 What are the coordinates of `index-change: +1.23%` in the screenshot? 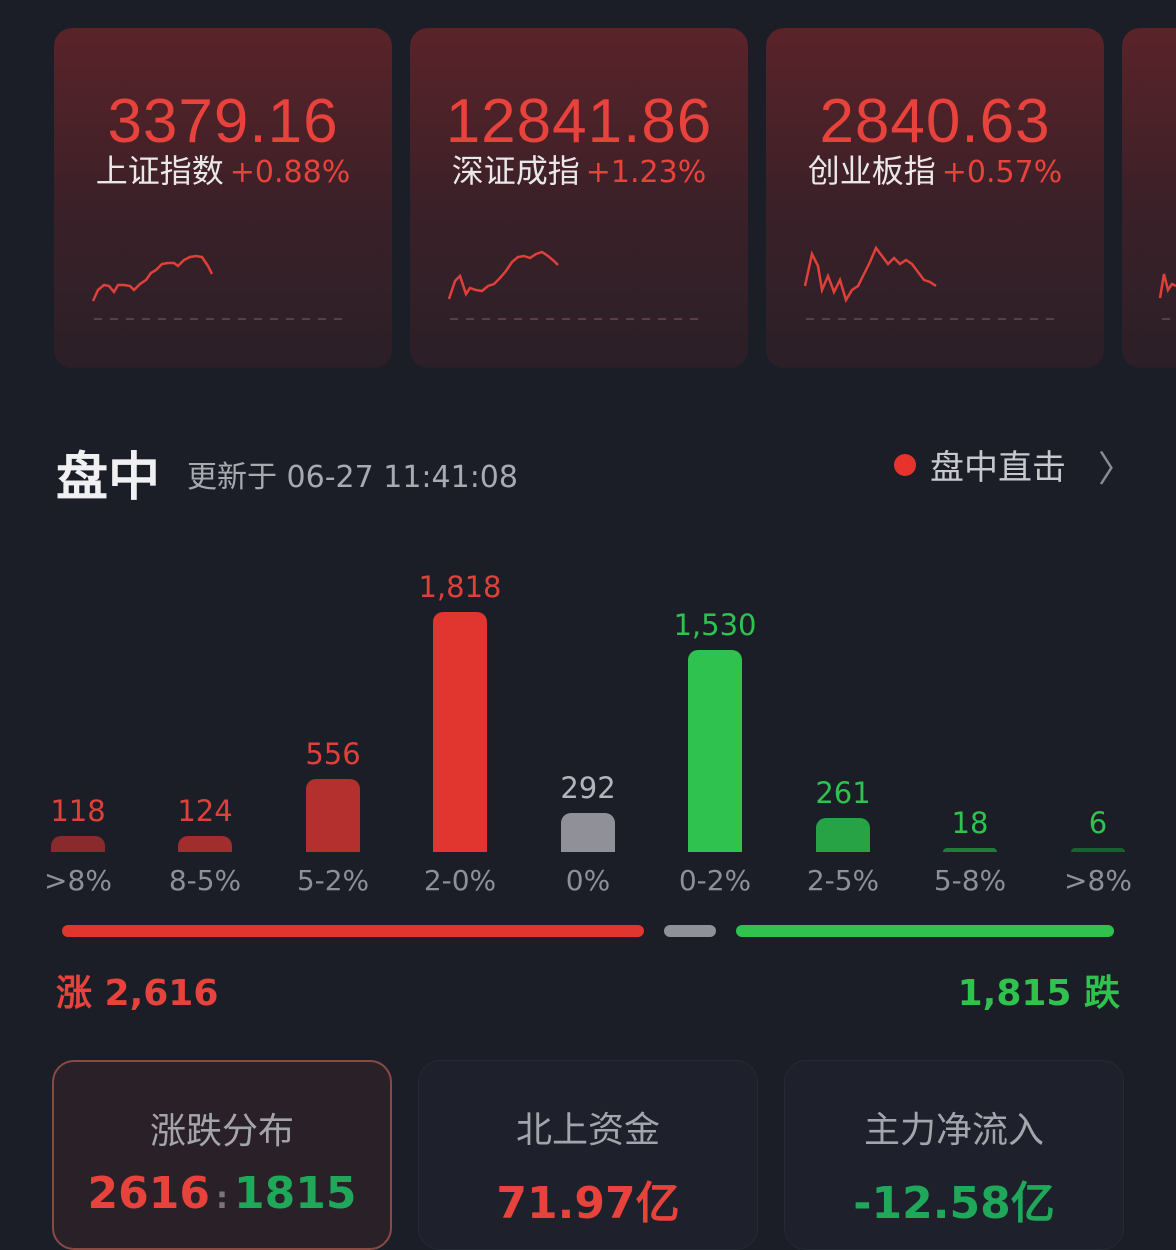 It's located at (646, 172).